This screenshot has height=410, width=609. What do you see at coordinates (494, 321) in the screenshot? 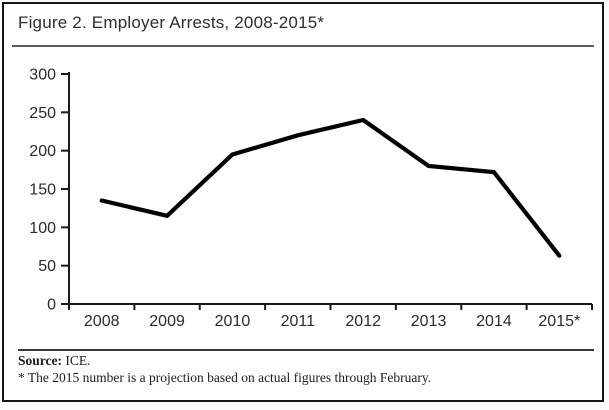
I see `x-axis-tick-label: 2014` at bounding box center [494, 321].